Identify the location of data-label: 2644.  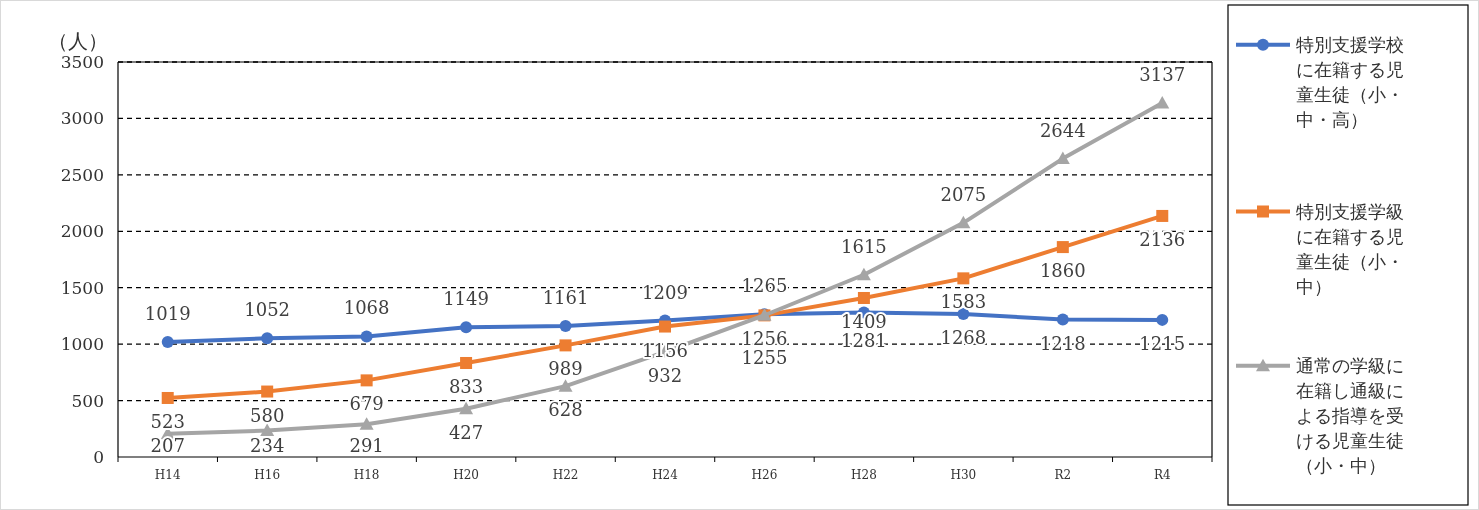
(1062, 130).